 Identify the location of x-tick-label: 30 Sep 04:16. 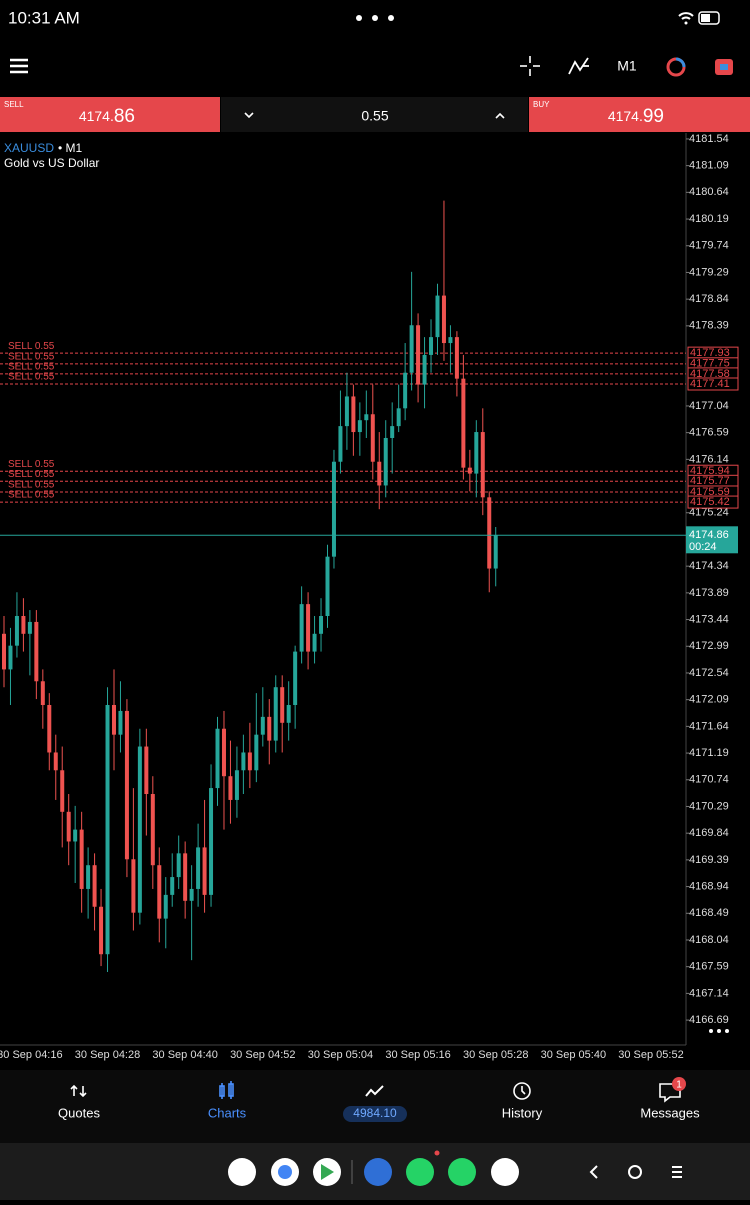
(31, 1055).